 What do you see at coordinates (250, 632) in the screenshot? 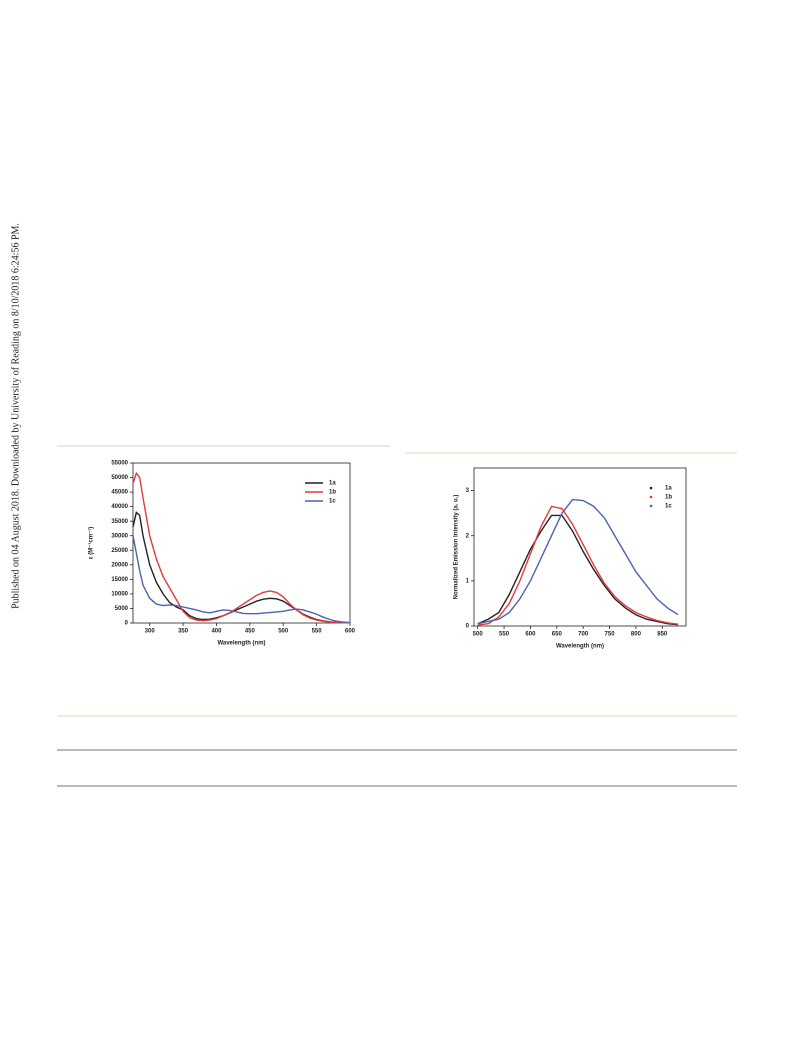
I see `x-tick-label: 450` at bounding box center [250, 632].